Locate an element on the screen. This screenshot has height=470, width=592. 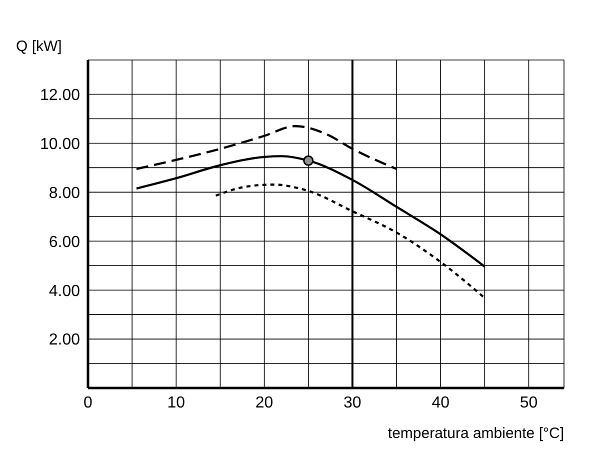
y-tick-label: 8.00 is located at coordinates (64, 193).